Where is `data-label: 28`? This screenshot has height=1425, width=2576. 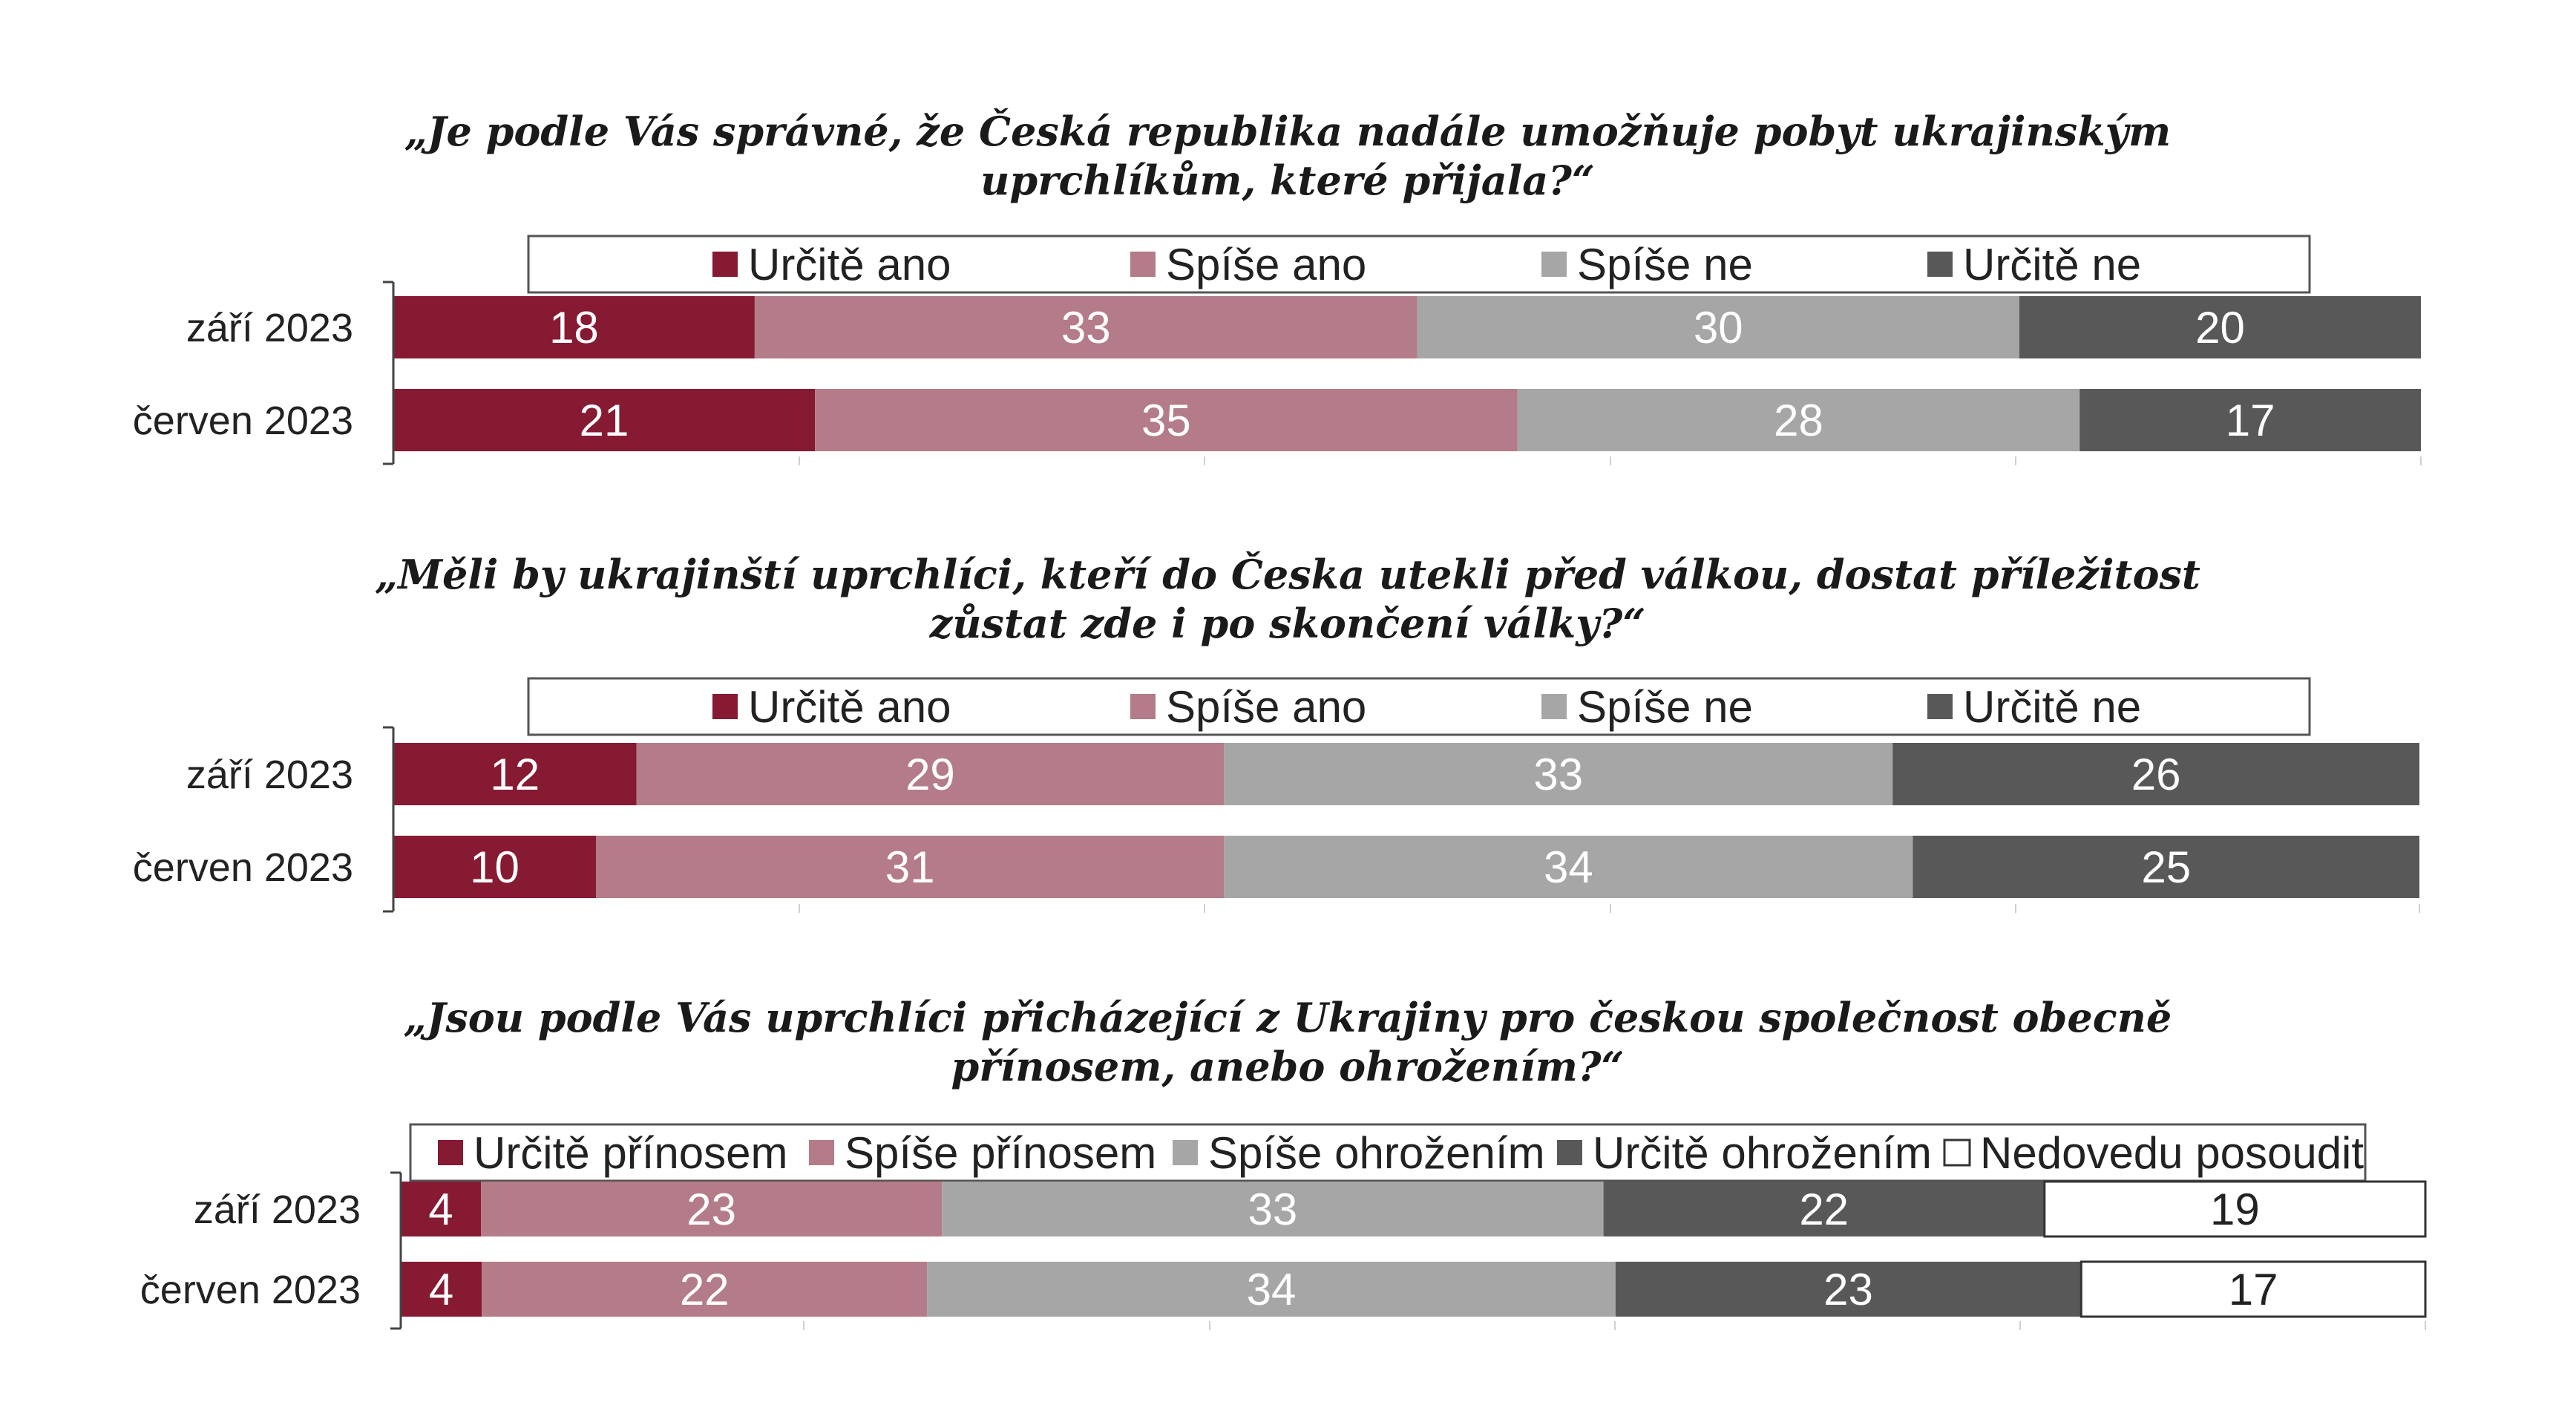
data-label: 28 is located at coordinates (1798, 420).